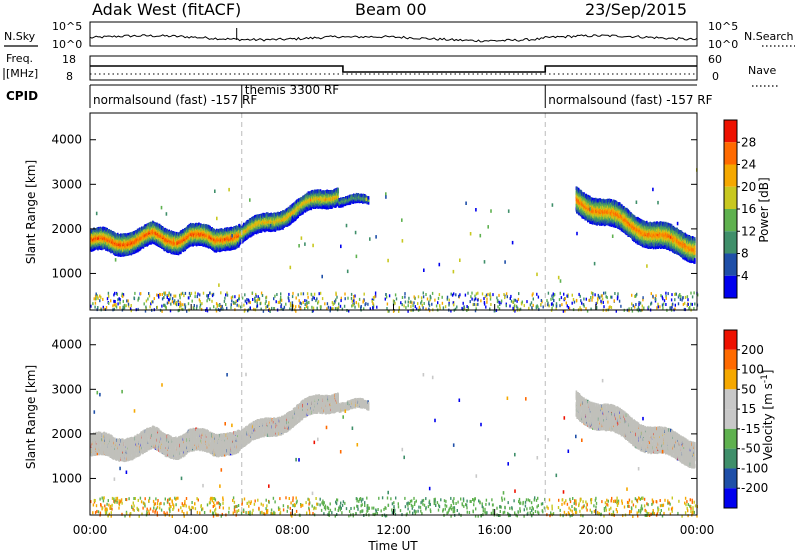 This screenshot has width=800, height=554. Describe the element at coordinates (67, 26) in the screenshot. I see `noise-left-tick-top: 10^5` at that location.